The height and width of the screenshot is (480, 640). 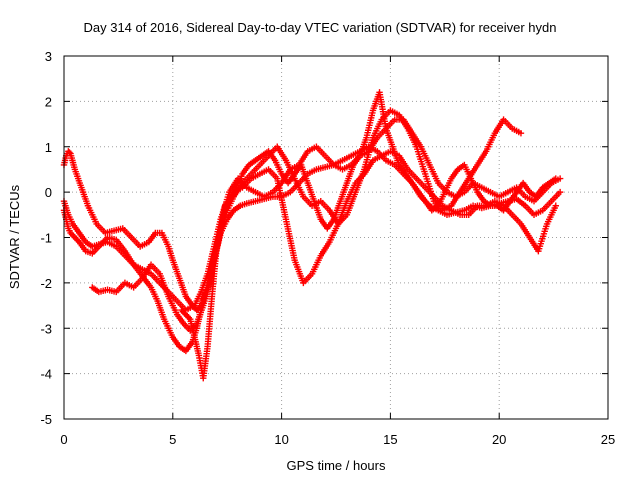 I want to click on x-tick-label: 0, so click(x=63, y=439).